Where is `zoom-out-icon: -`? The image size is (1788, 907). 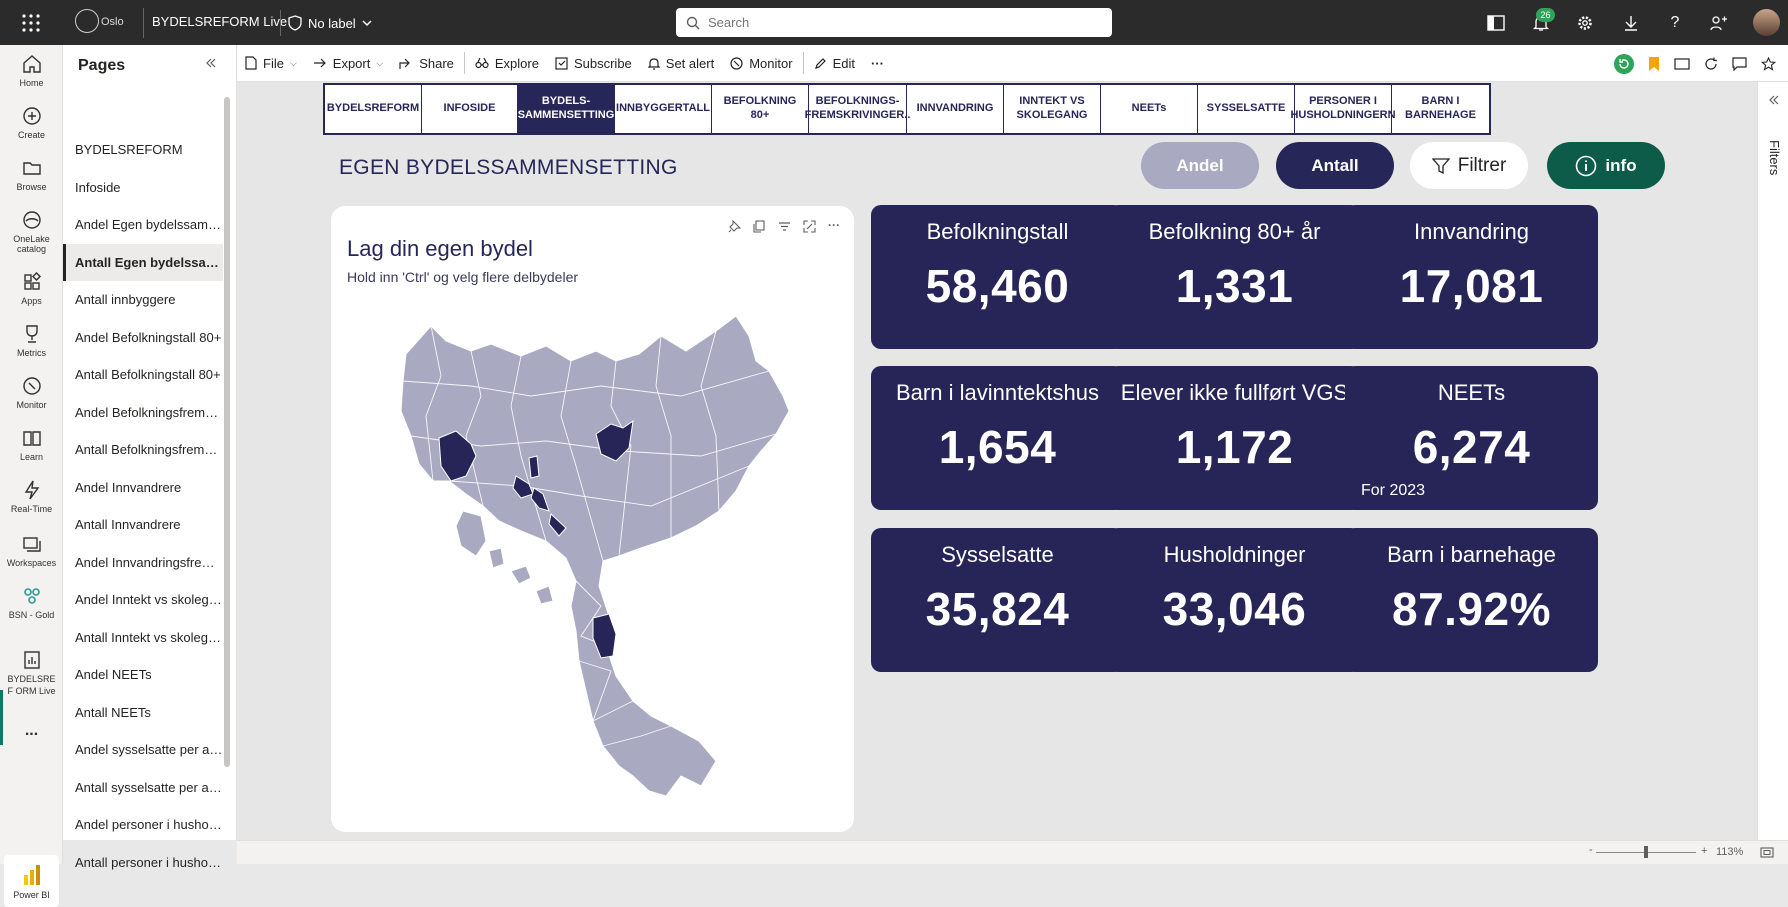
zoom-out-icon: - is located at coordinates (1591, 850).